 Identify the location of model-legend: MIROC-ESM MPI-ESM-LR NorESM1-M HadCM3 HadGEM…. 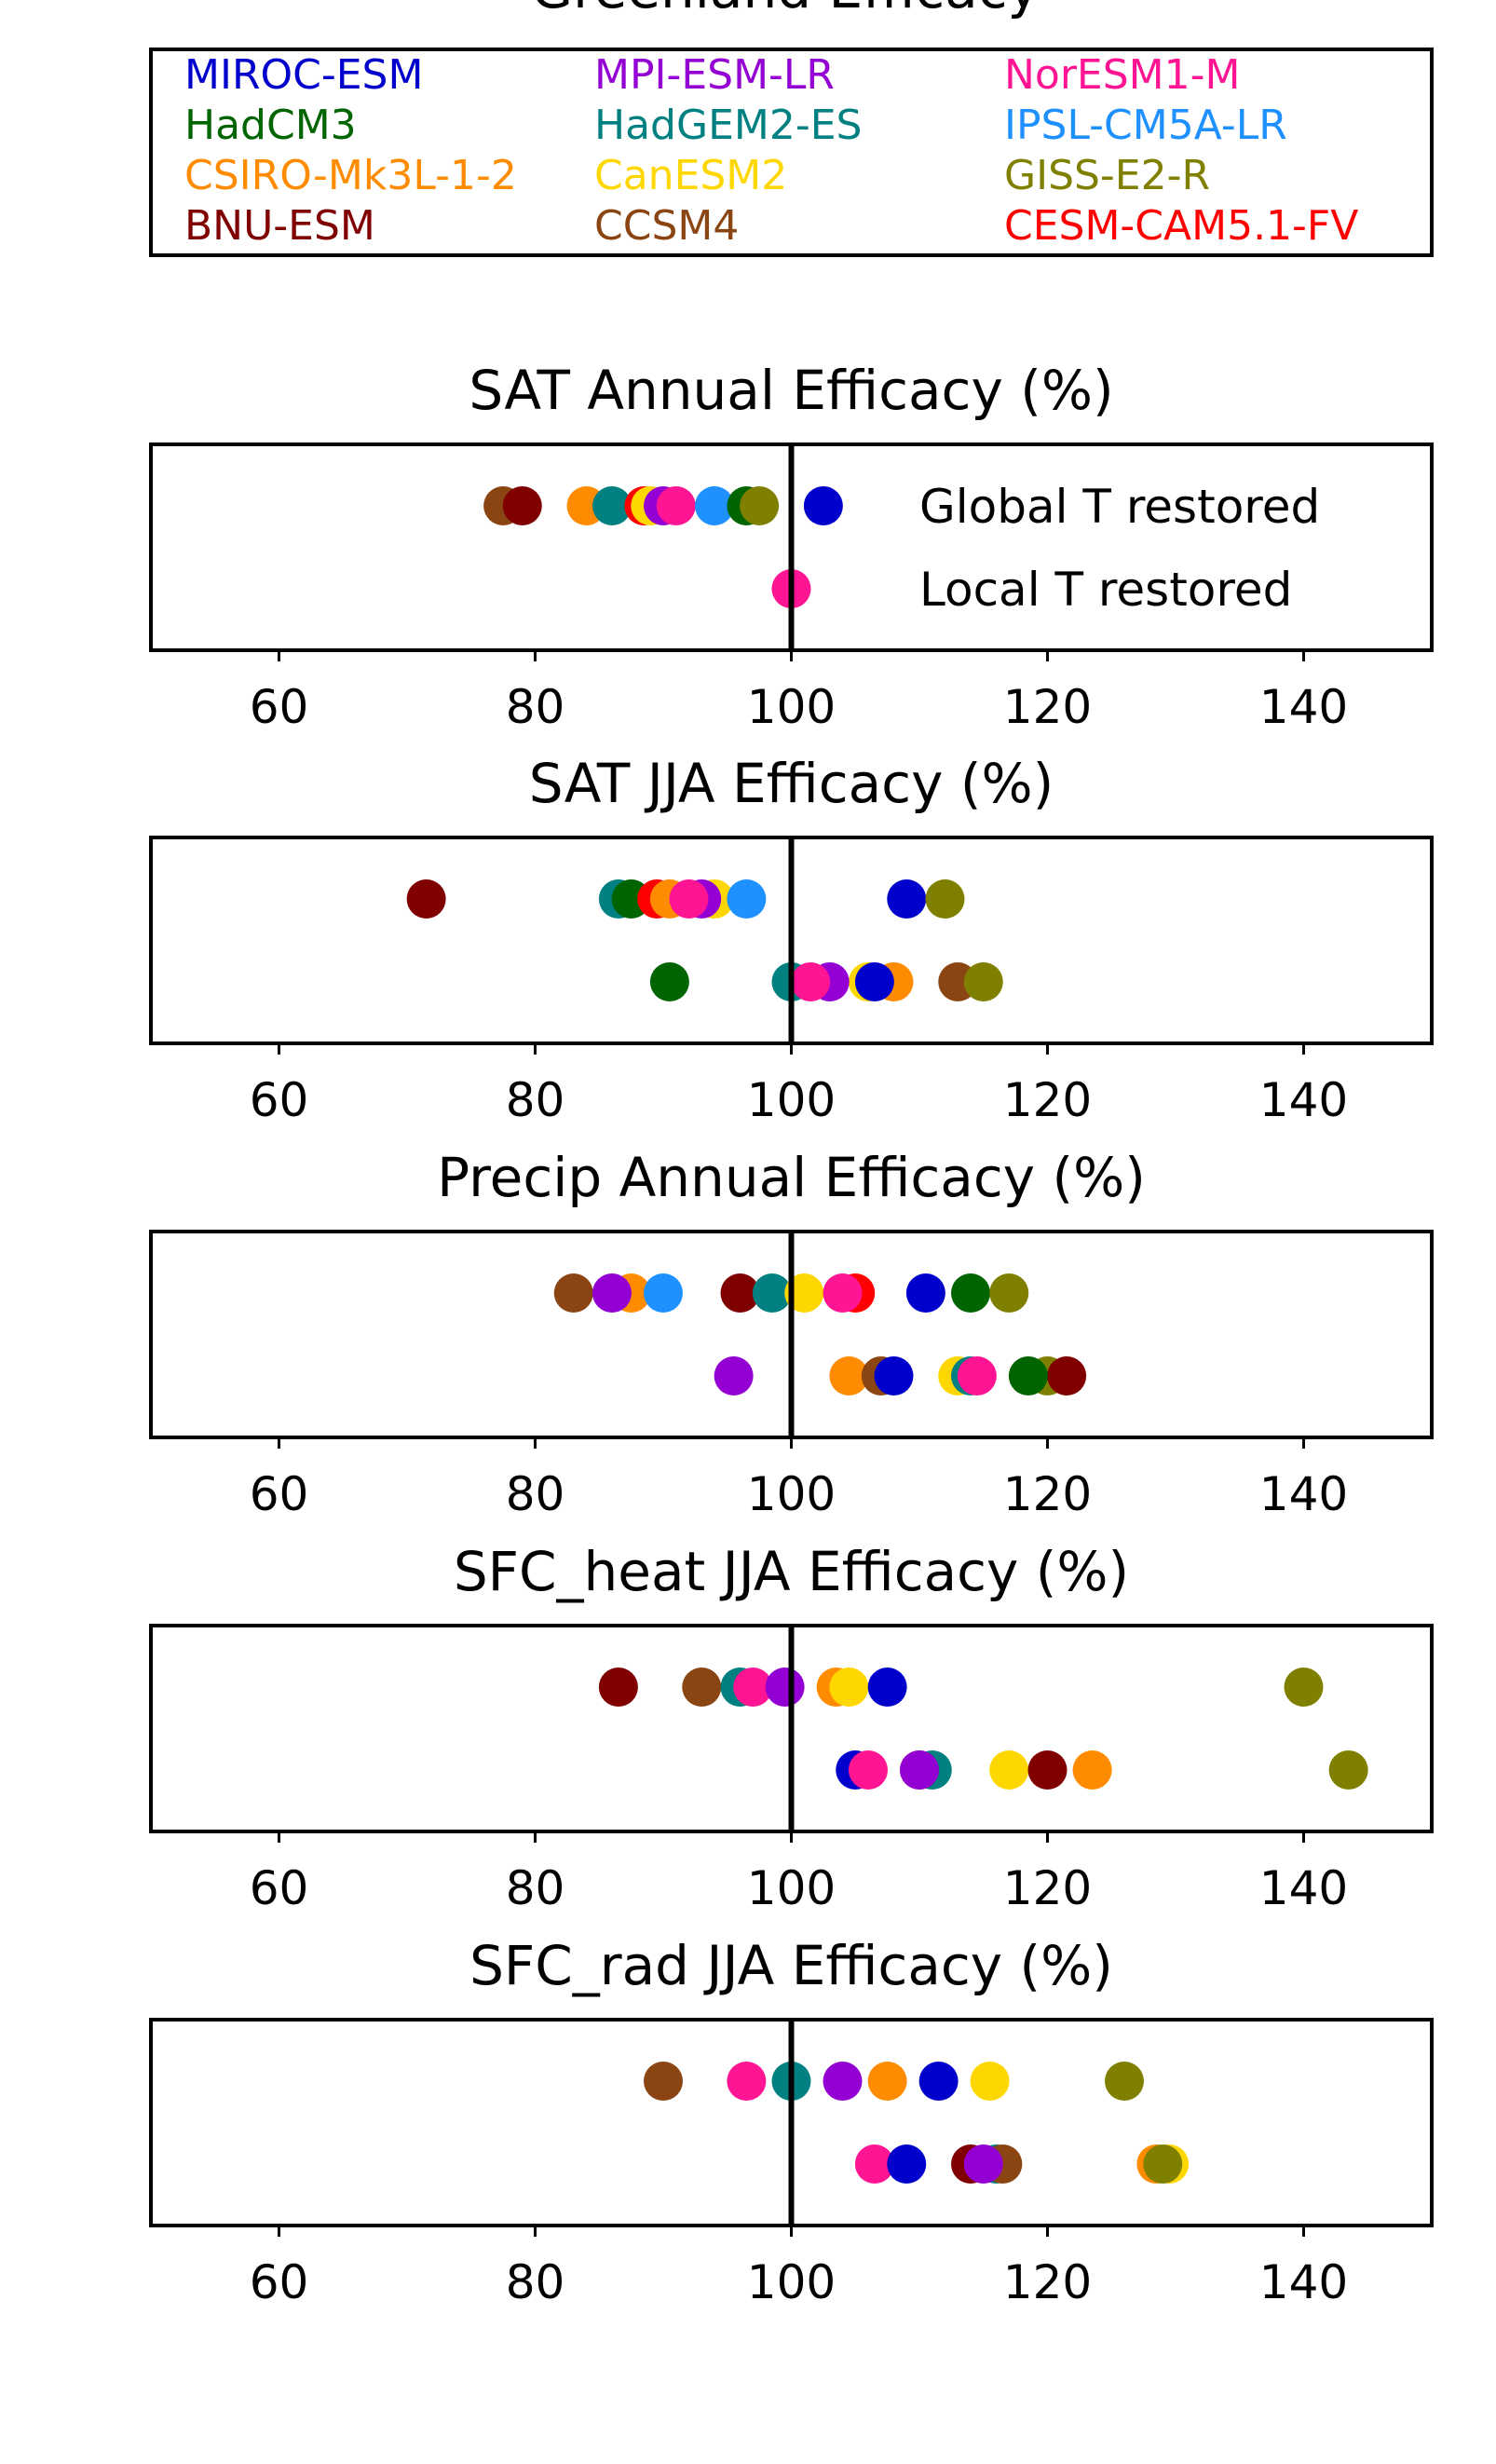
(791, 152).